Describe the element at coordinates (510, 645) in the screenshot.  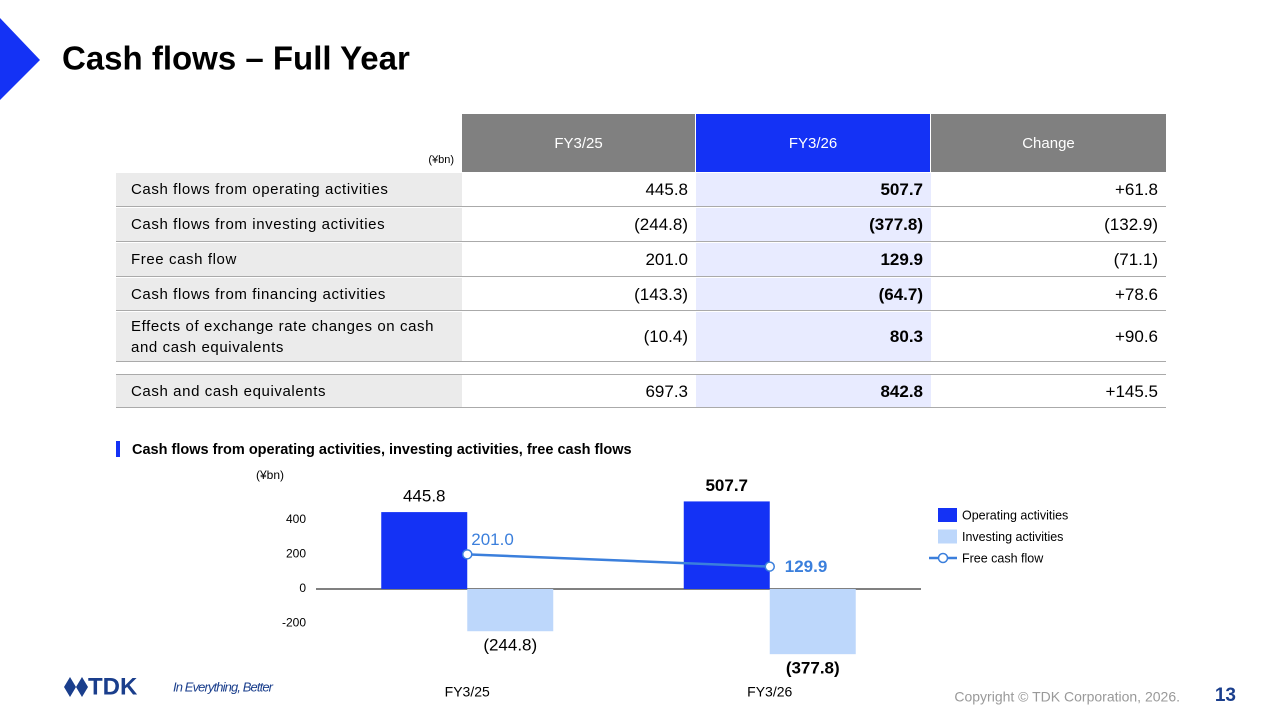
I see `bar-value-label: (244.8)` at that location.